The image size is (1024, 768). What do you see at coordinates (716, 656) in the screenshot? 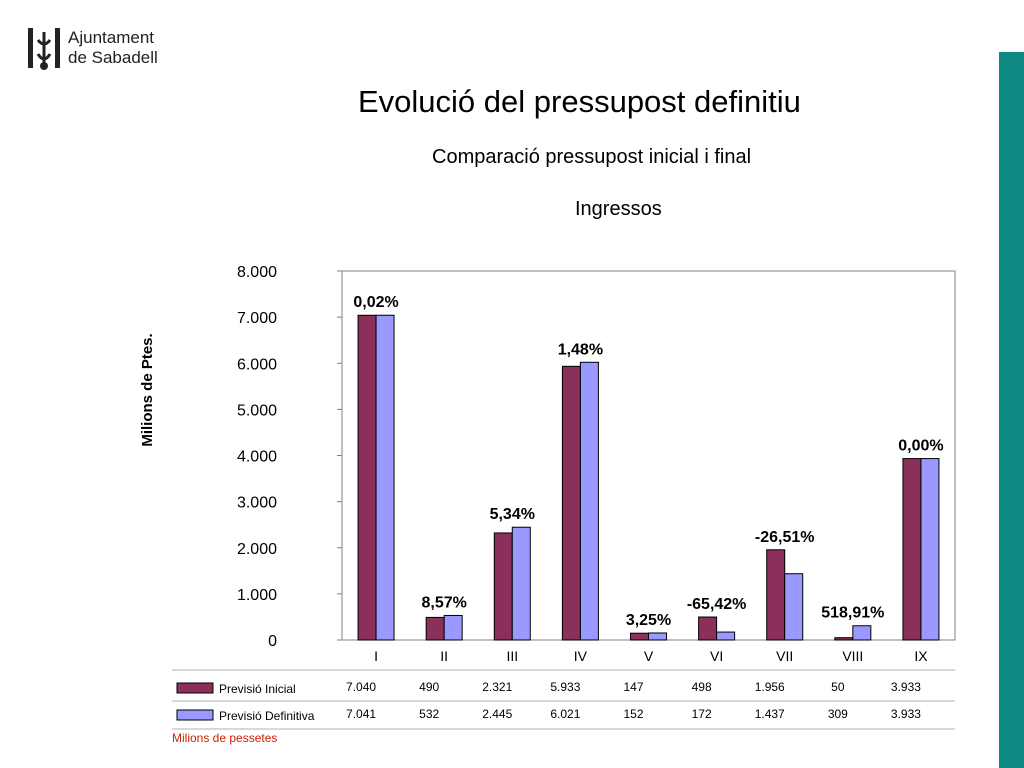
I see `x-tick-label: VI` at bounding box center [716, 656].